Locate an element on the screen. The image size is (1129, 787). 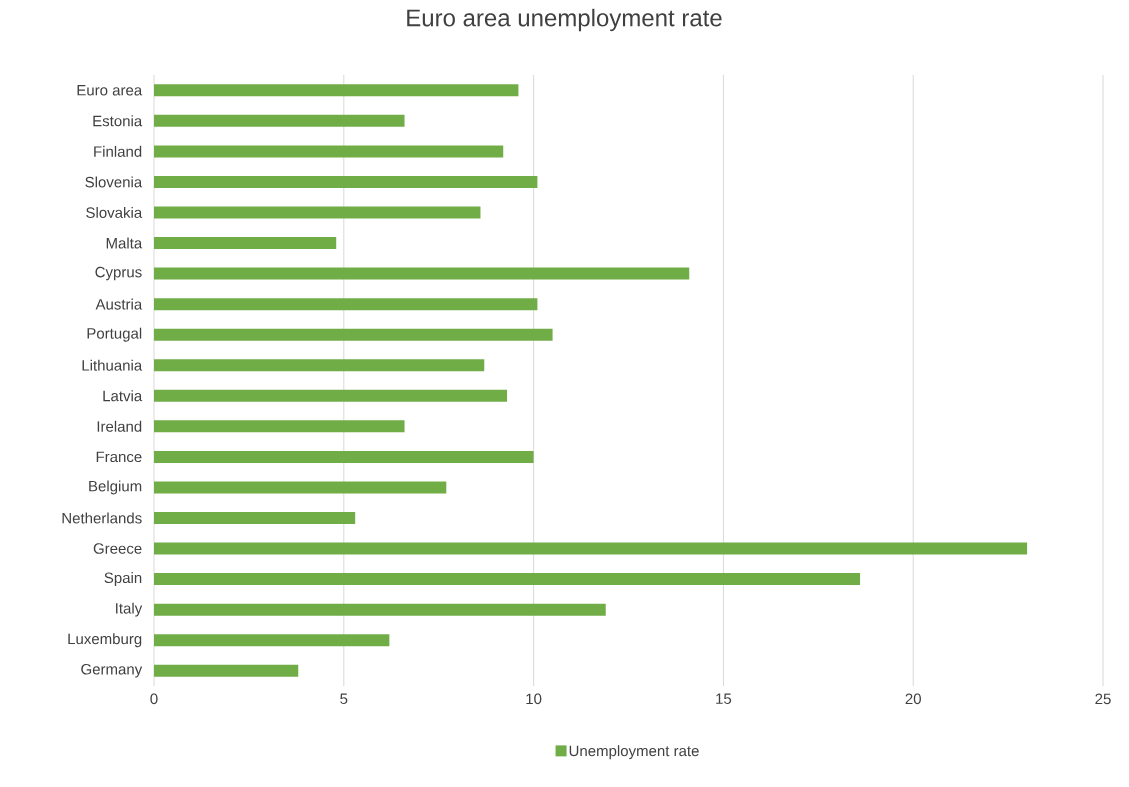
y-tick-label: Belgium is located at coordinates (115, 487).